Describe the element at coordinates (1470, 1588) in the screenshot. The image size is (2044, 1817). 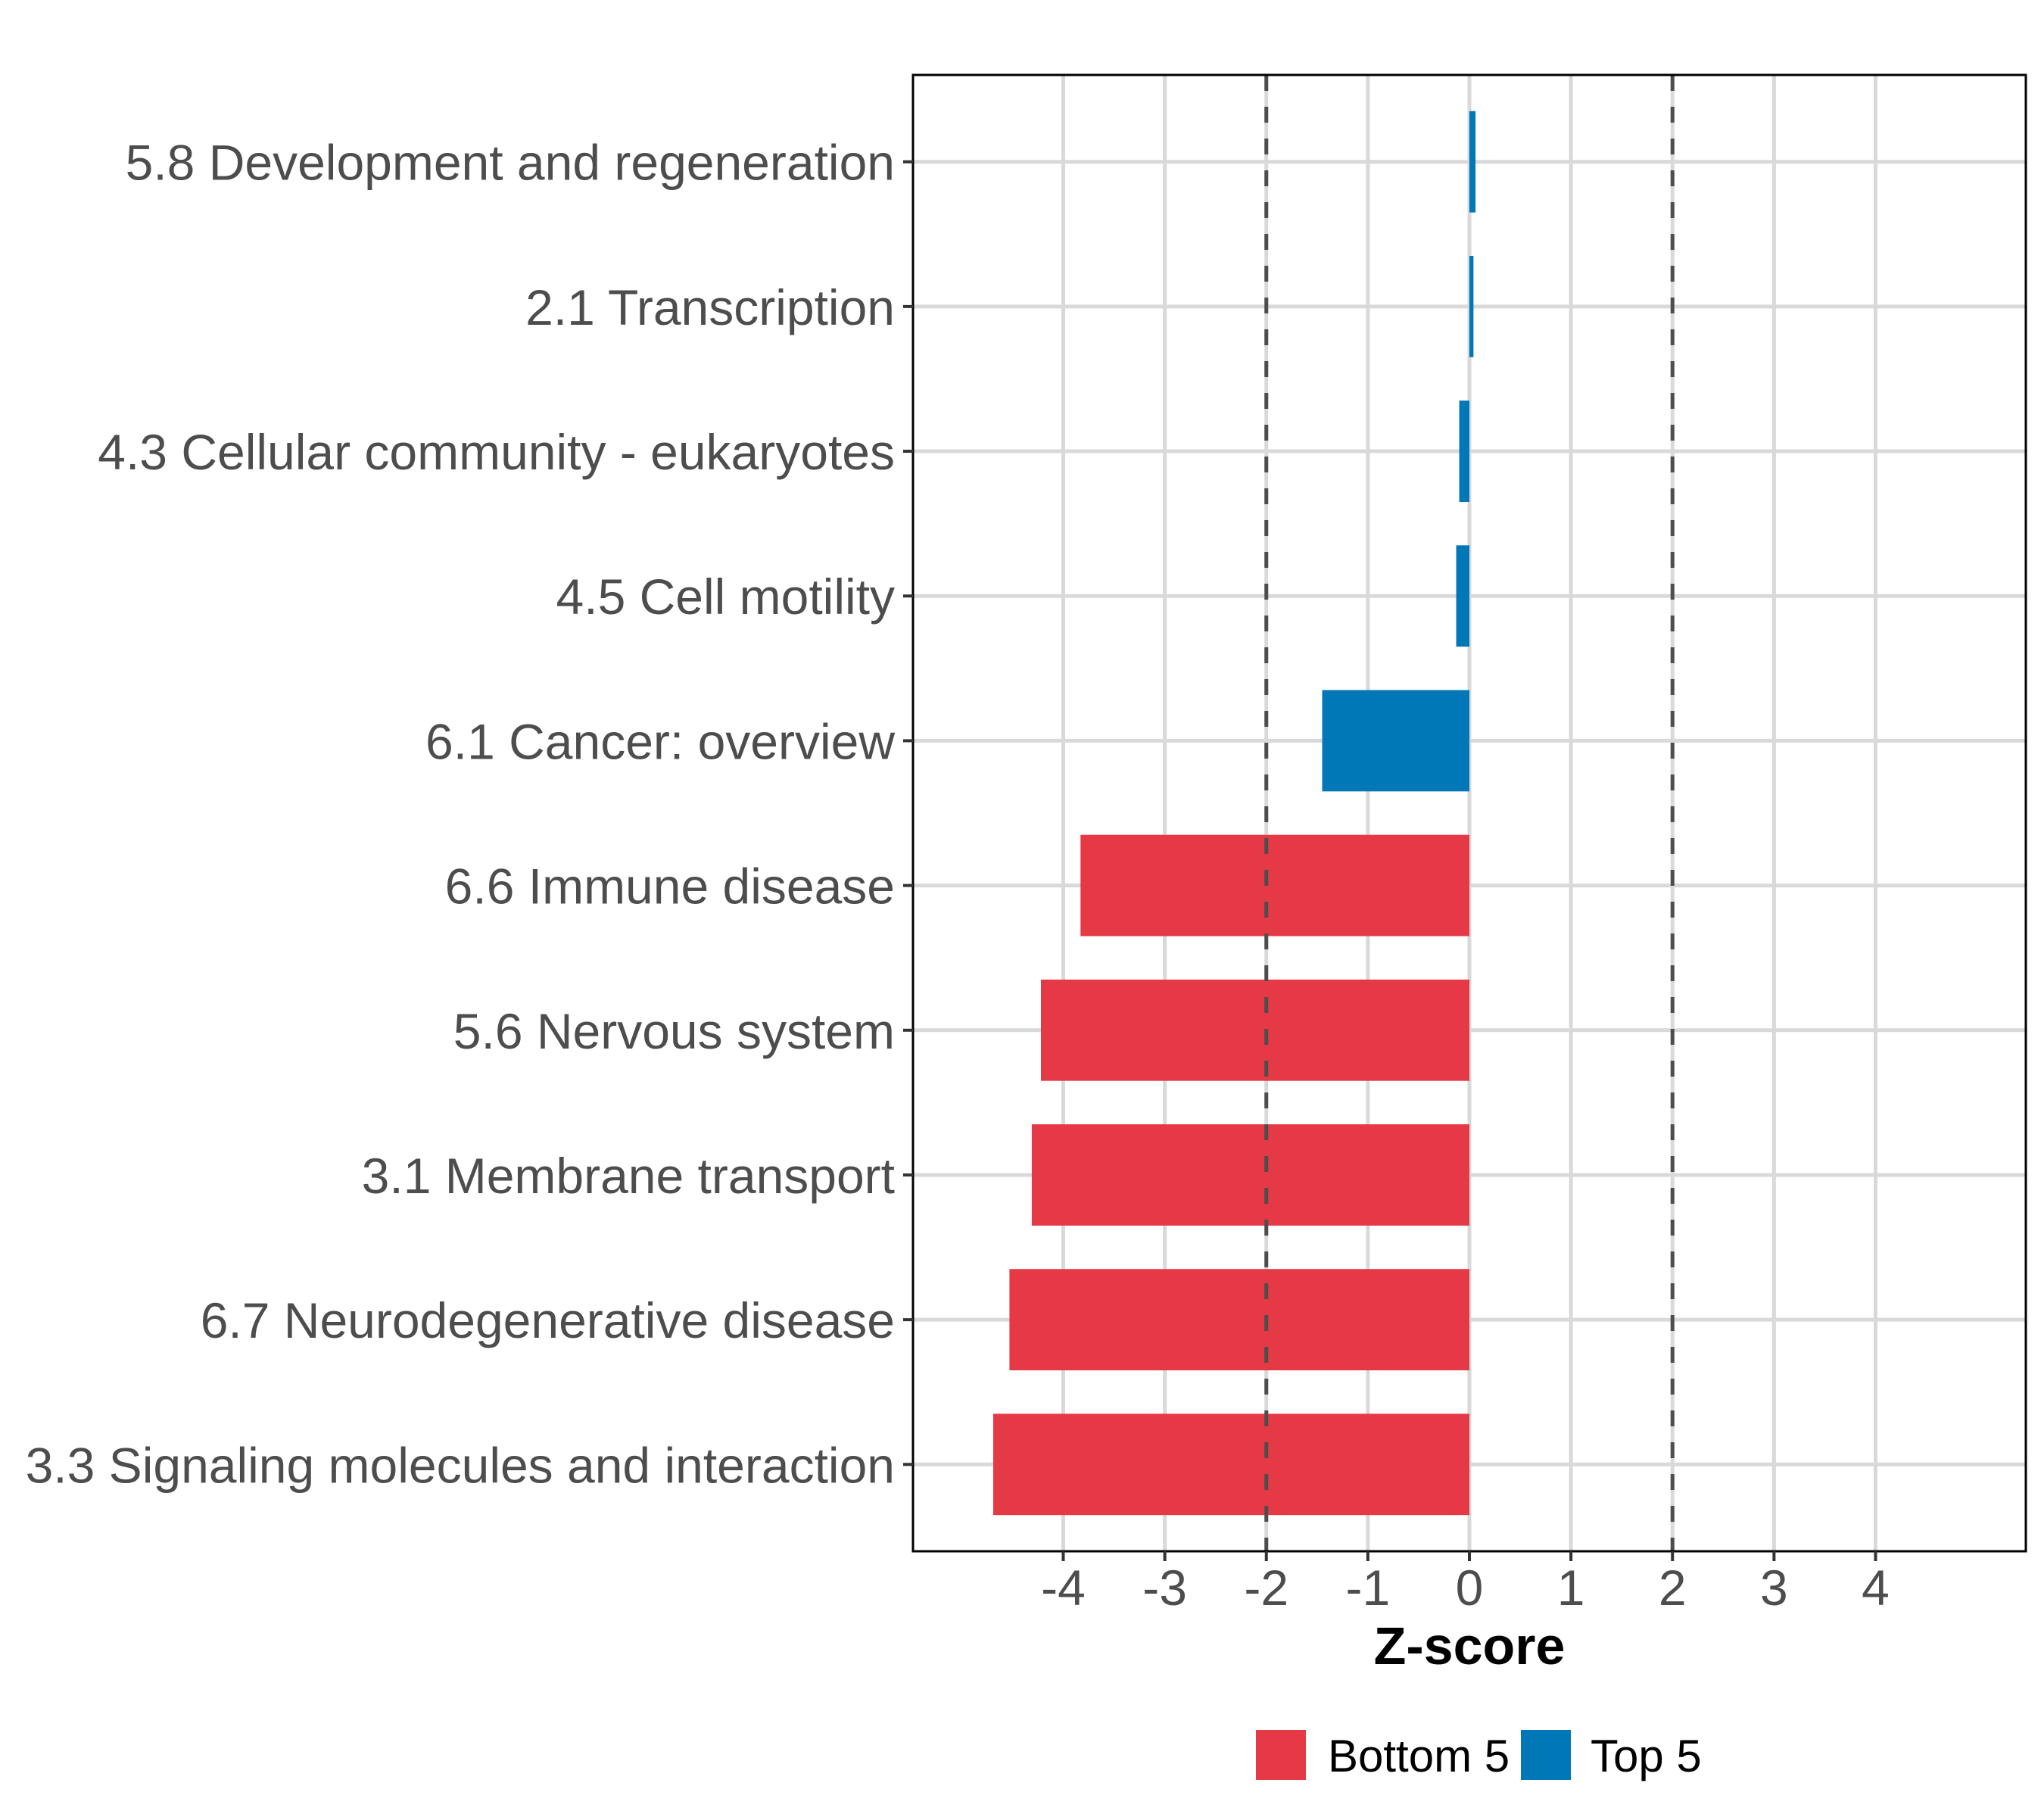
I see `x-tick-label: 0` at that location.